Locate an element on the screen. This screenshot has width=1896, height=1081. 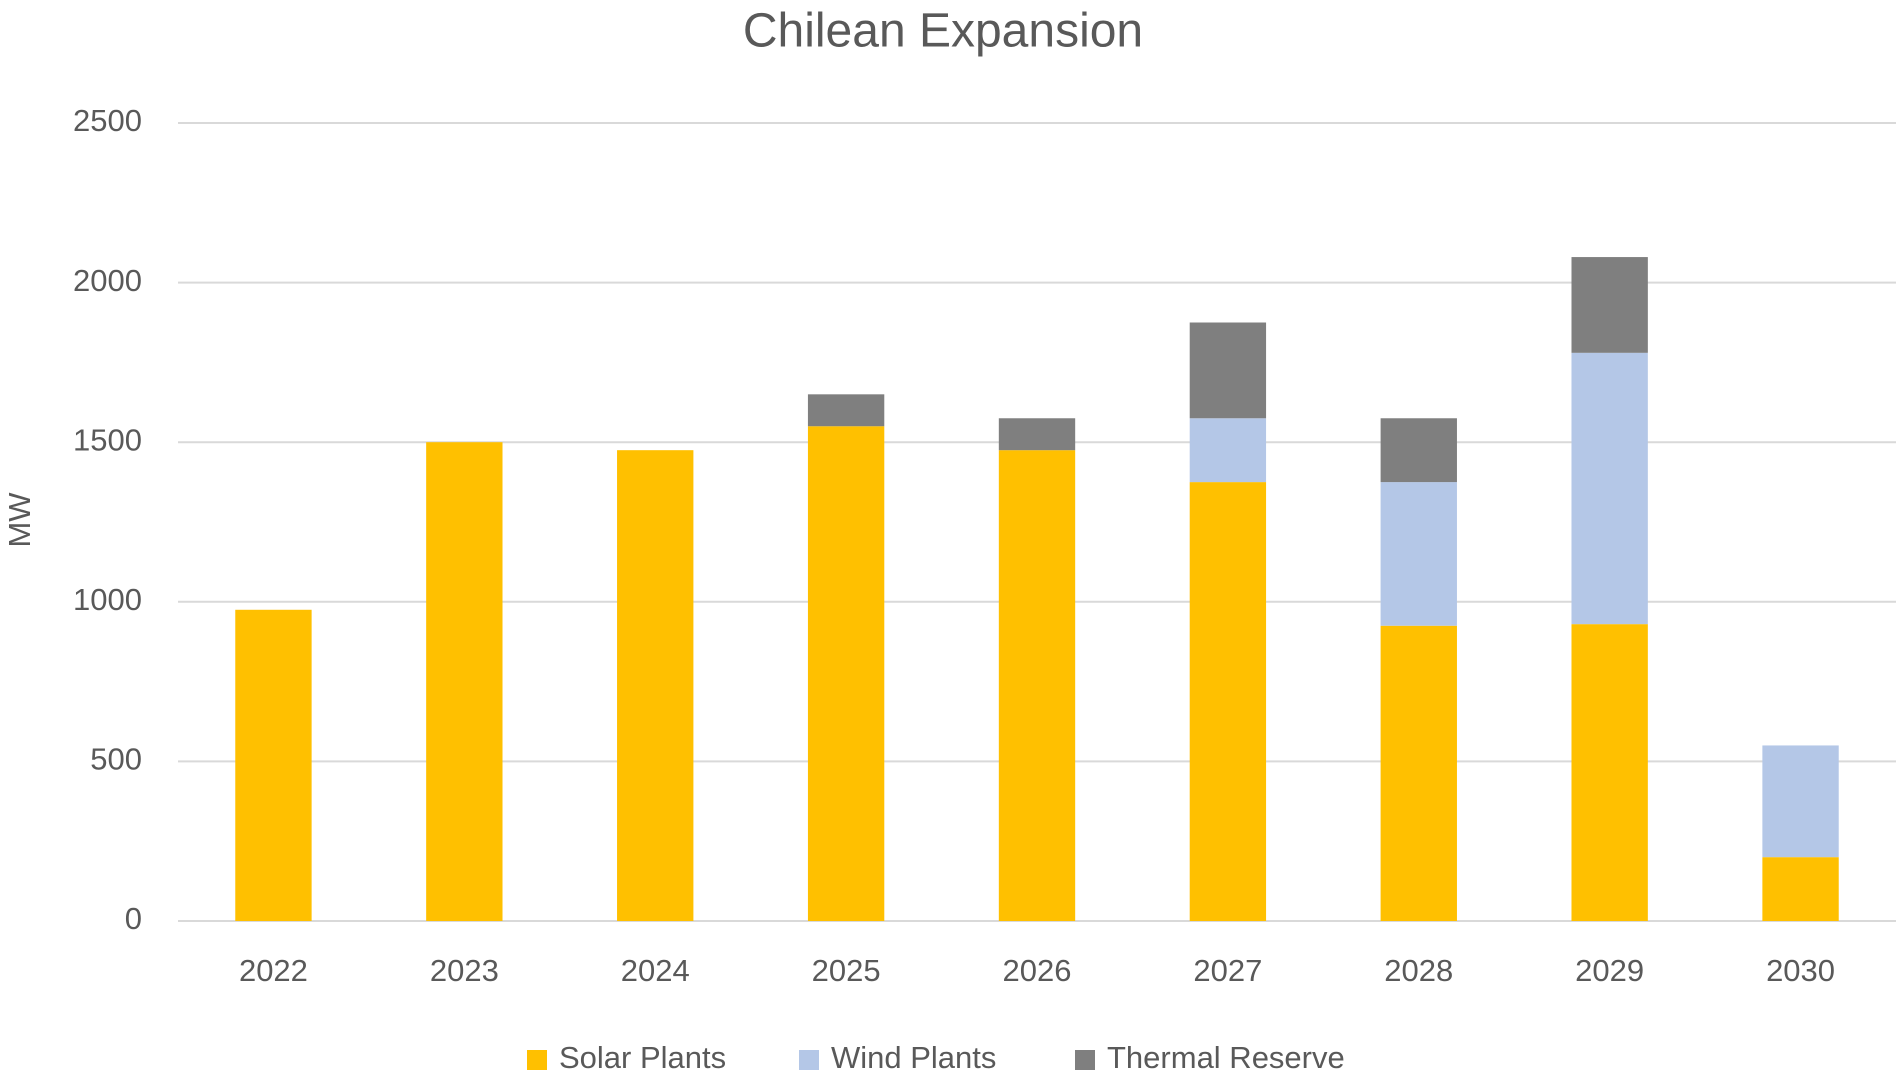
legend-label: Thermal Reserve is located at coordinates (1226, 1057).